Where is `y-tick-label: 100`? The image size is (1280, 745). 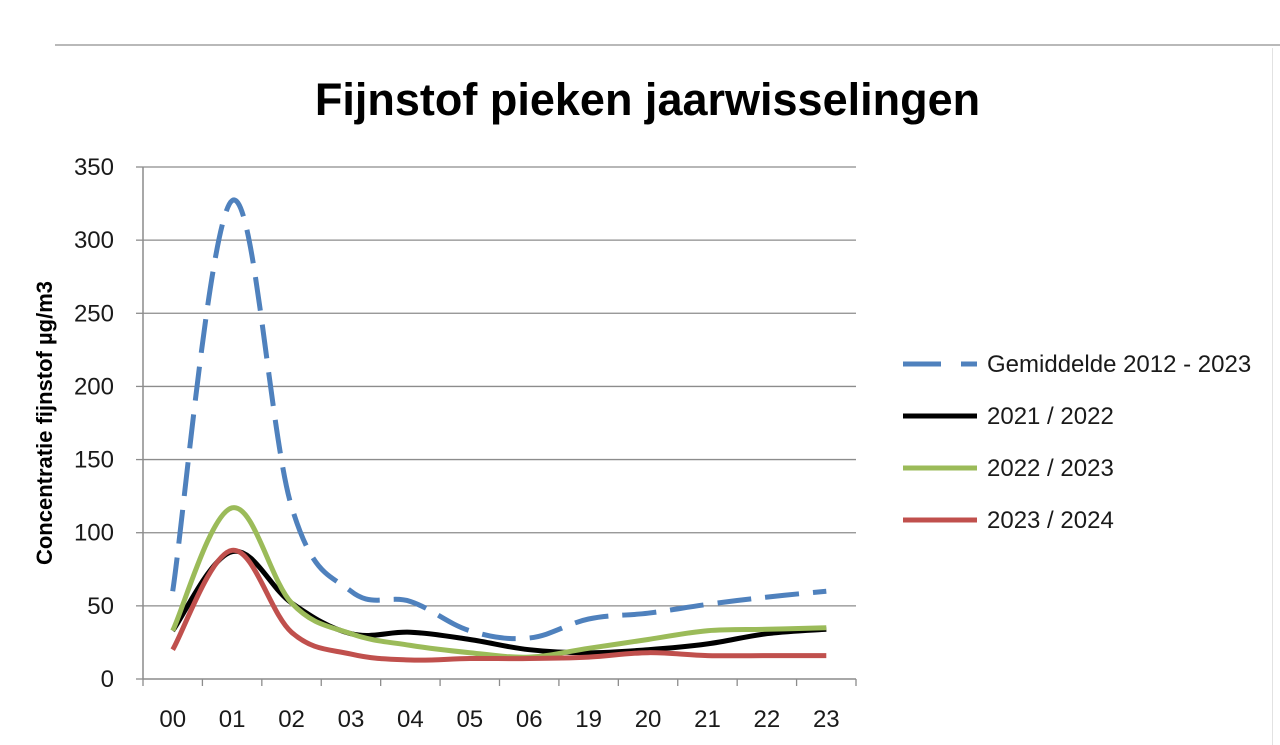
y-tick-label: 100 is located at coordinates (94, 533).